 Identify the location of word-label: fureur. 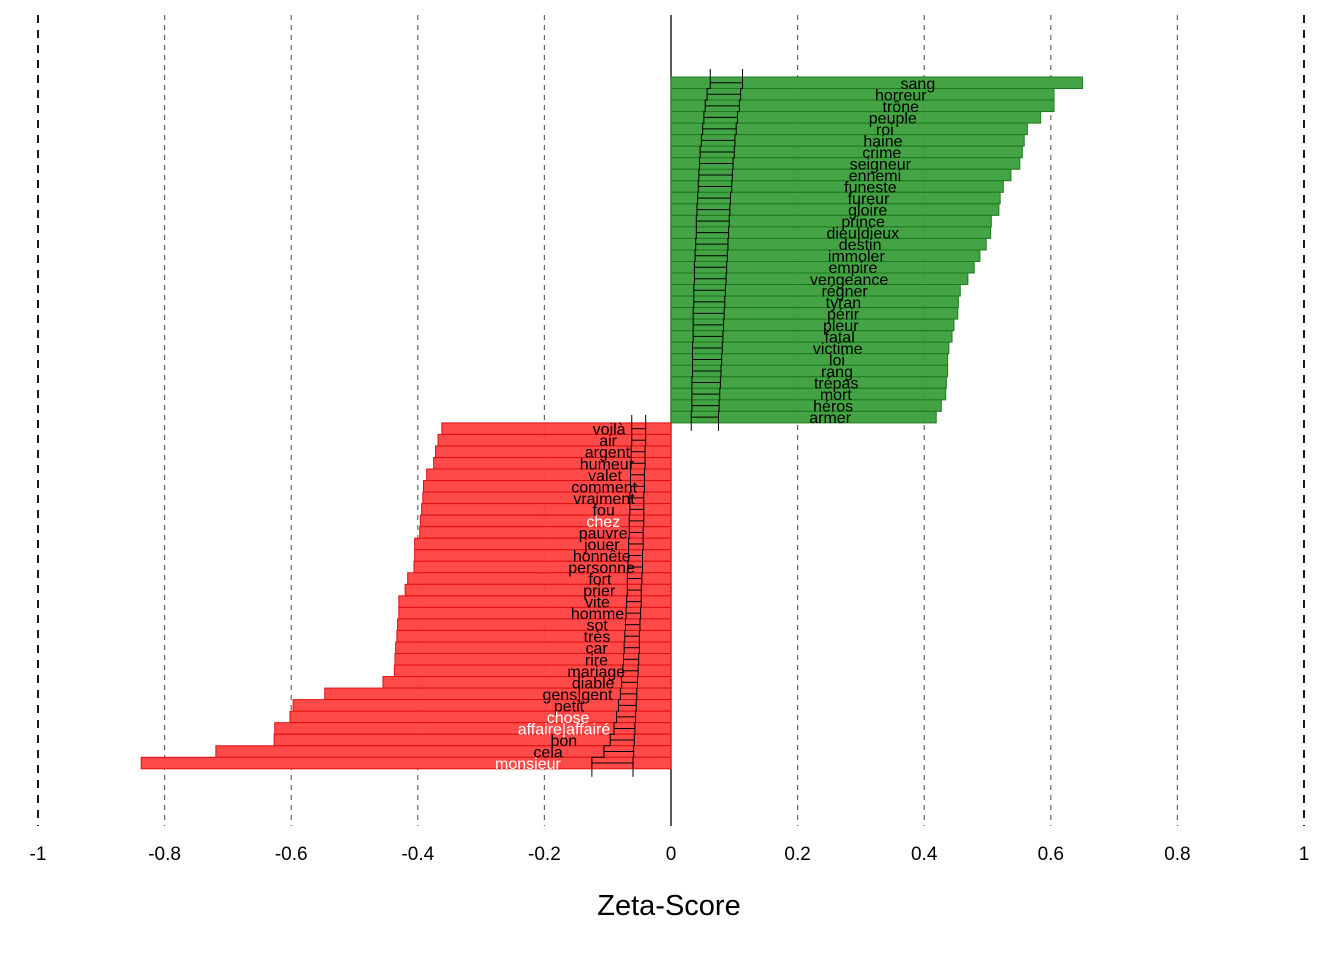
(869, 199).